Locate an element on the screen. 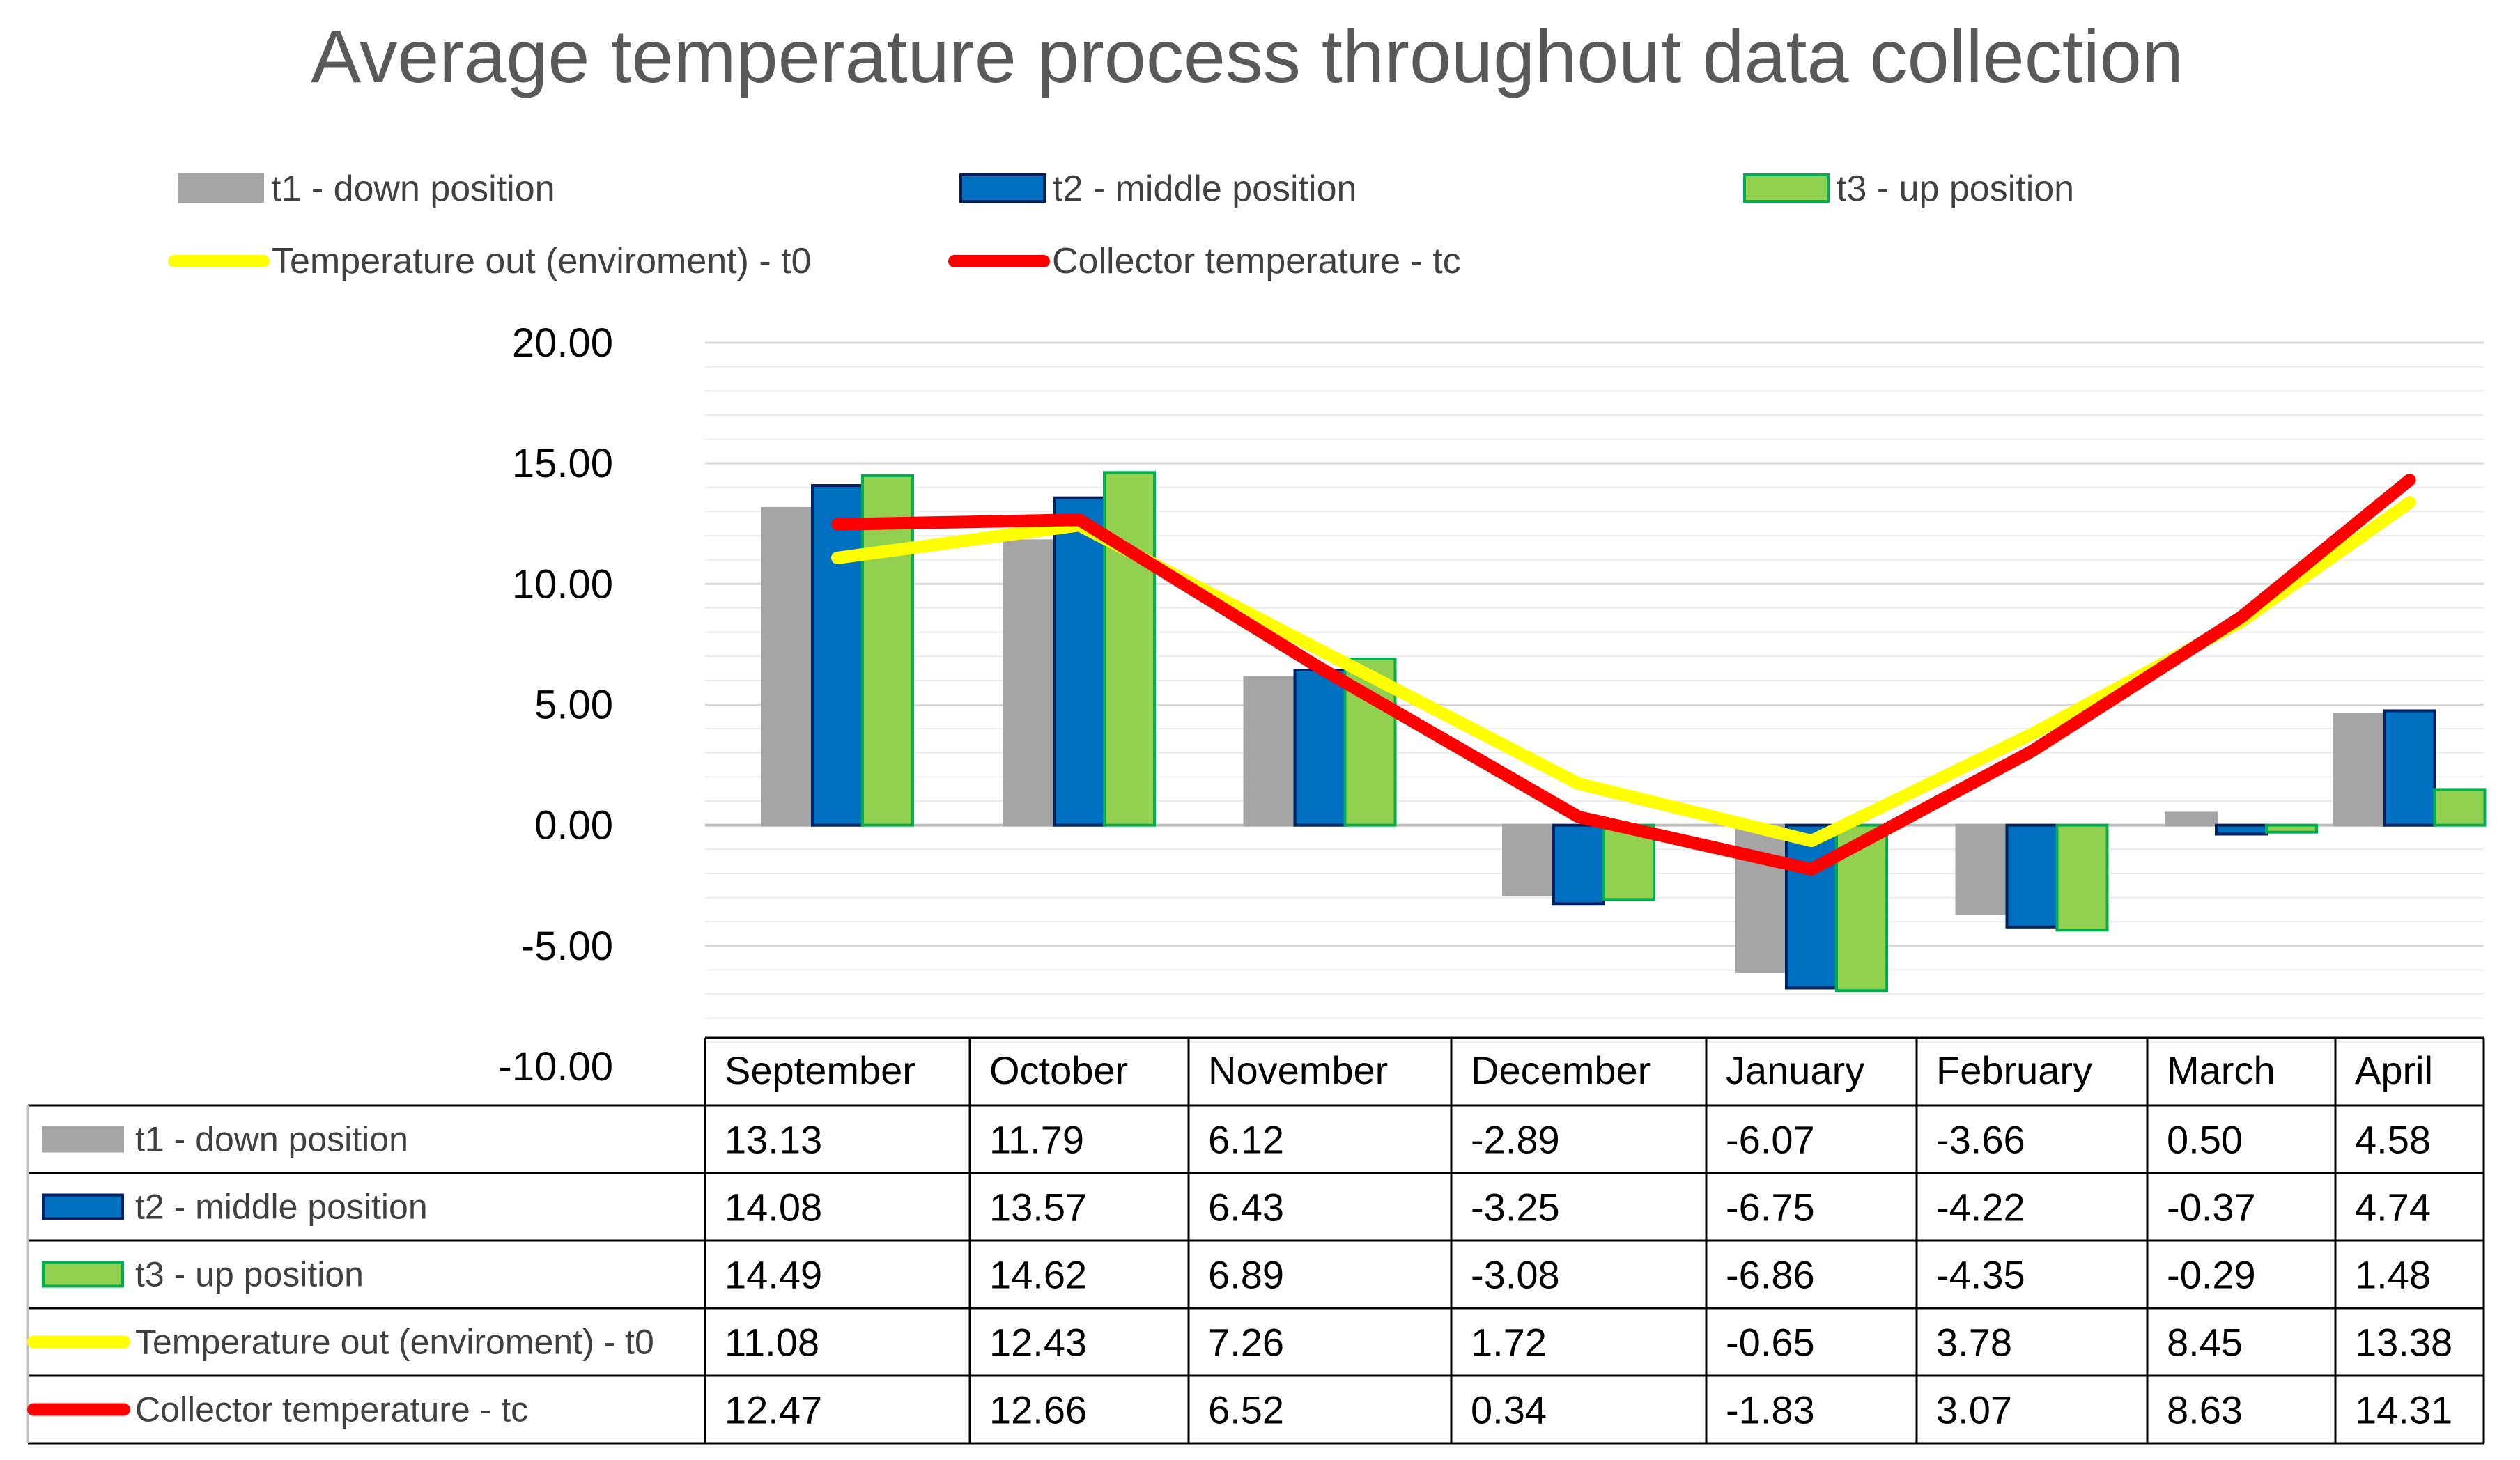  table-cell: 12.43 is located at coordinates (1038, 1343).